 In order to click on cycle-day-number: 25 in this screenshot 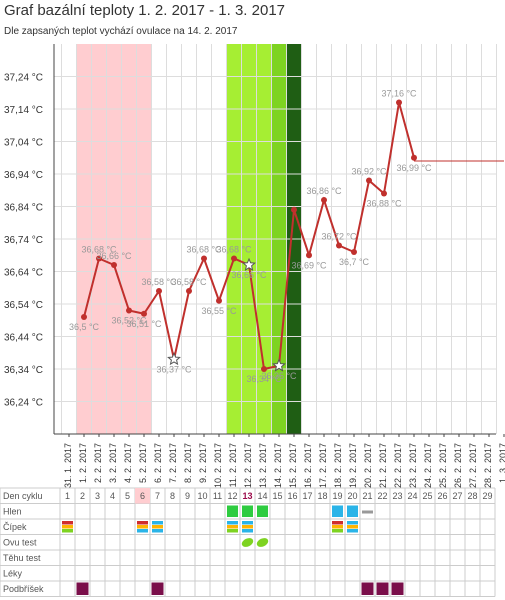, I will do `click(427, 496)`.